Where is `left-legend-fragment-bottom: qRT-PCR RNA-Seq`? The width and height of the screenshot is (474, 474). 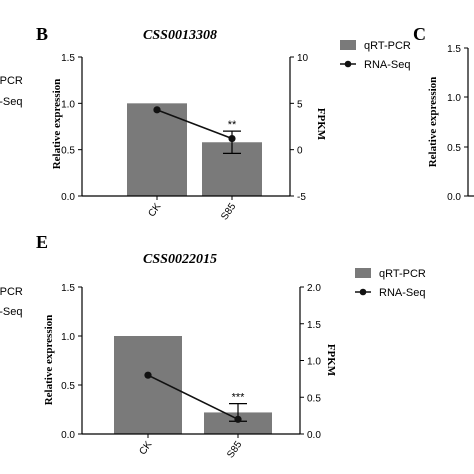
left-legend-fragment-bottom: qRT-PCR RNA-Seq is located at coordinates (11, 302).